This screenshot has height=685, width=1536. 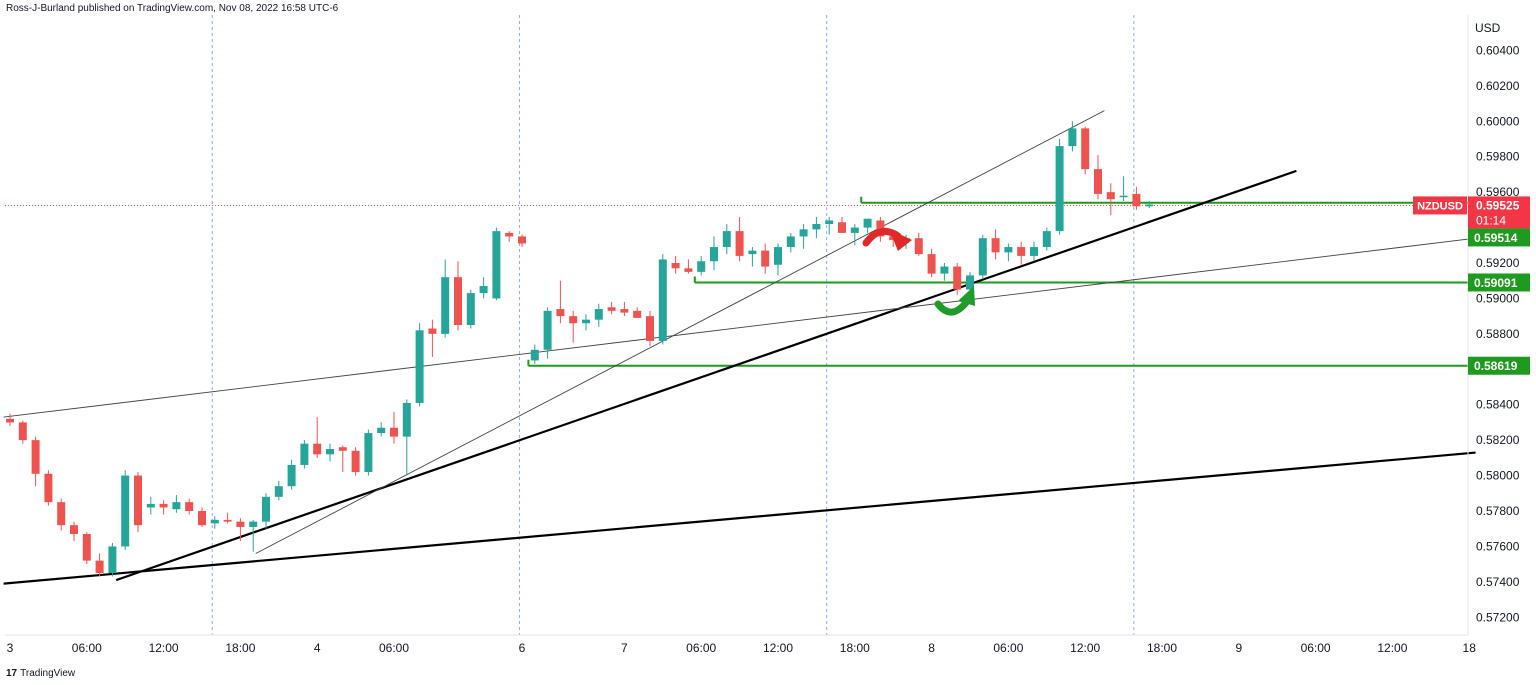 I want to click on symbol-badge, so click(x=1440, y=205).